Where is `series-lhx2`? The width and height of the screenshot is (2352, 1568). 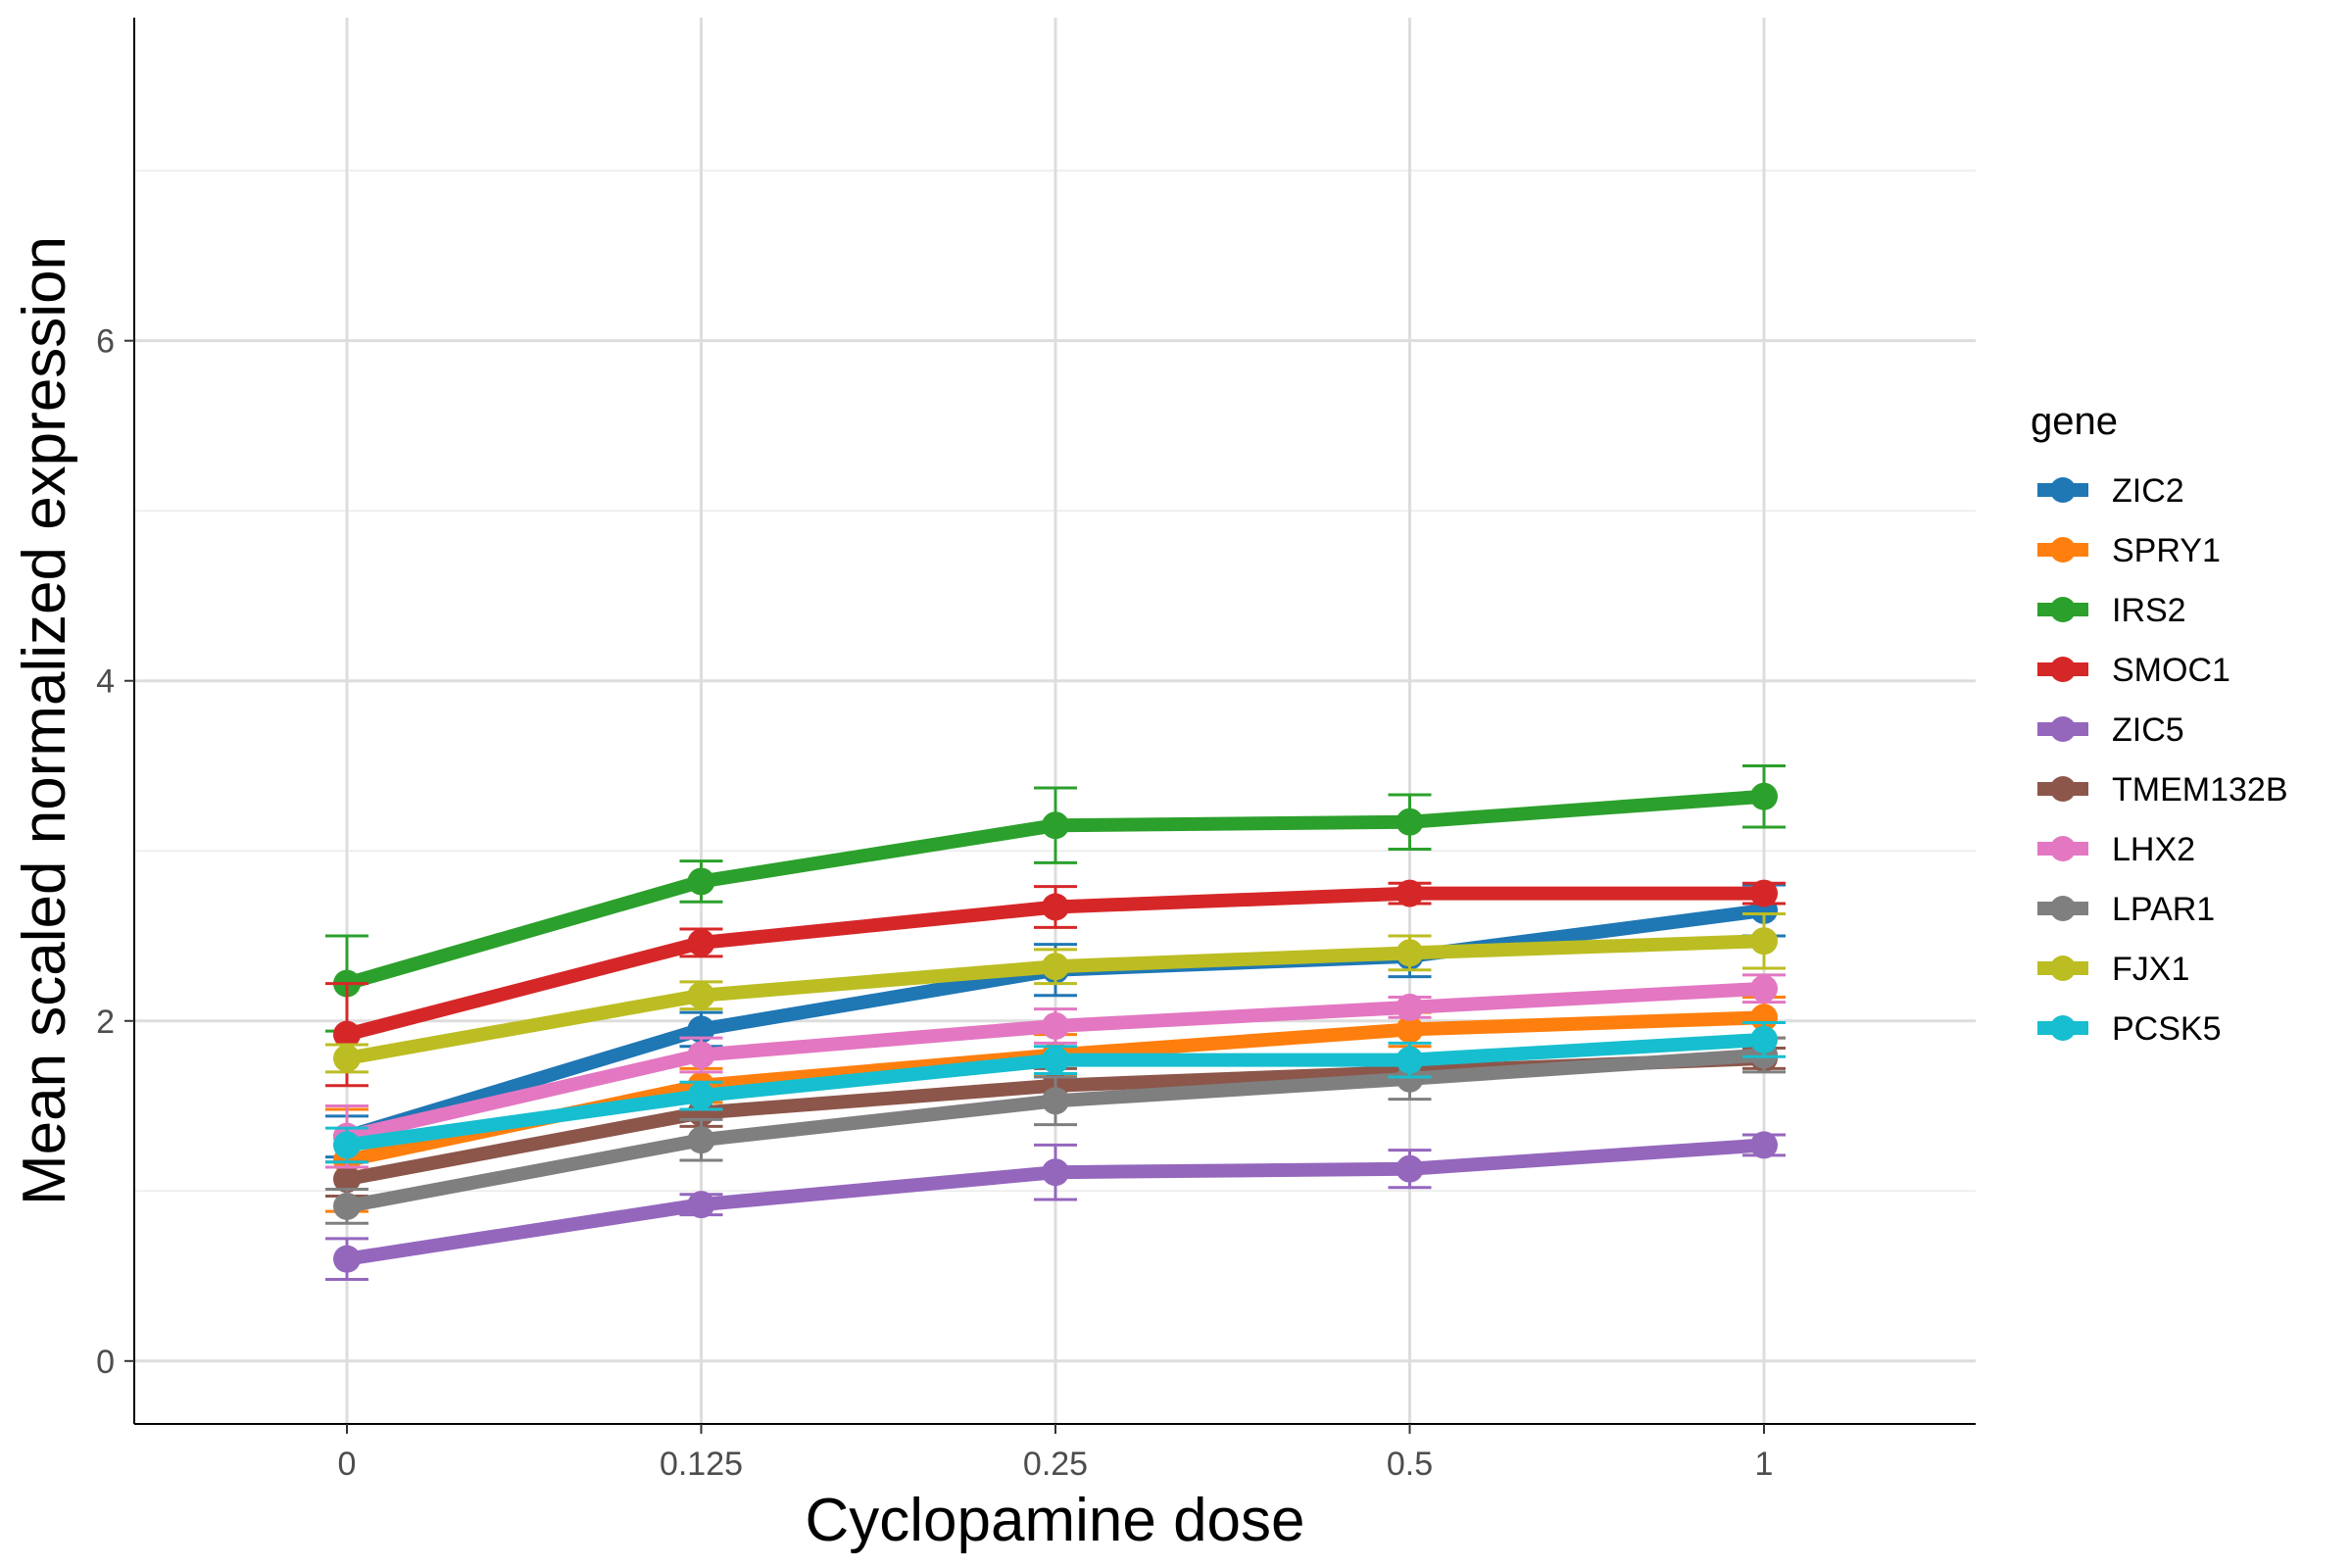
series-lhx2 is located at coordinates (1055, 1071).